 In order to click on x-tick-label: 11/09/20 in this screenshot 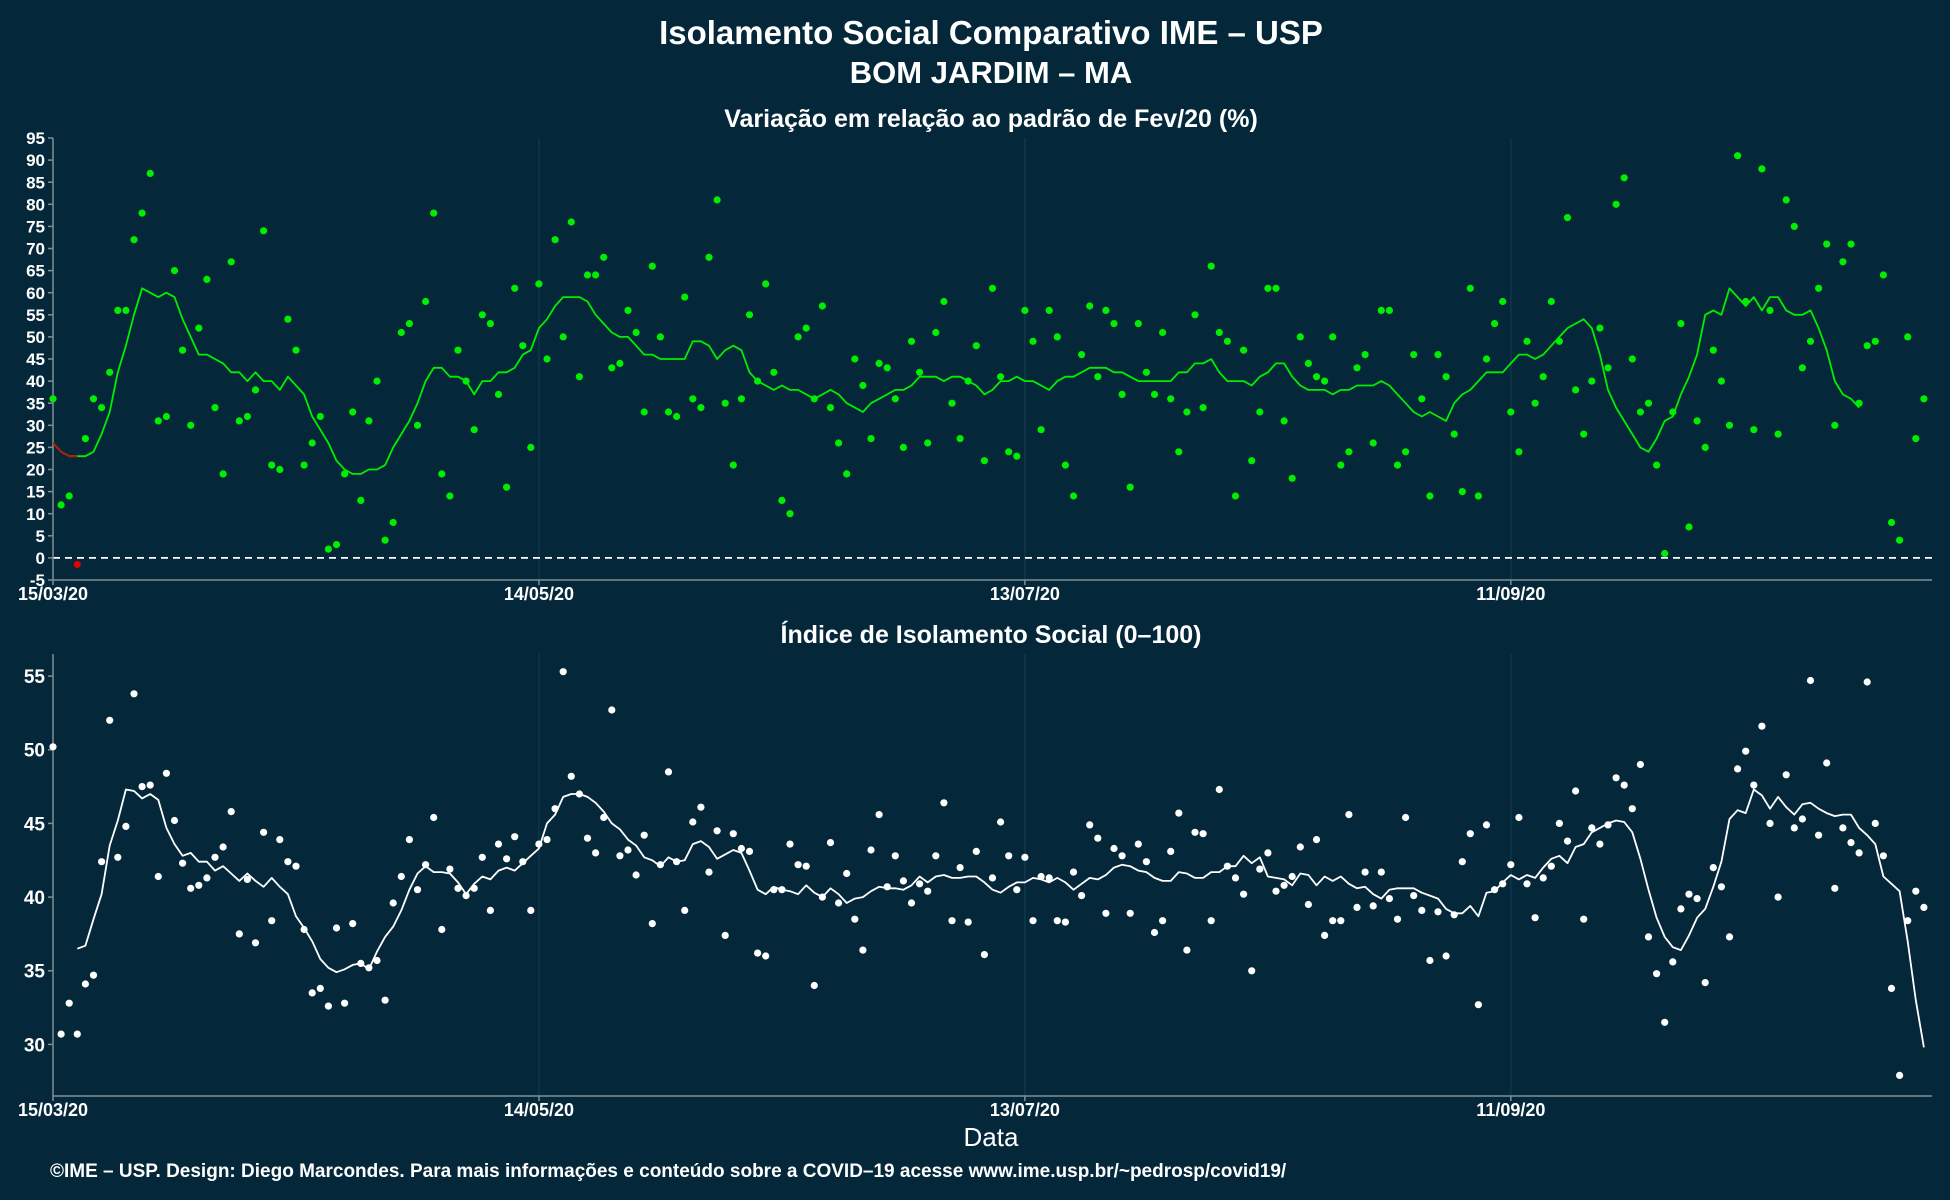, I will do `click(1510, 594)`.